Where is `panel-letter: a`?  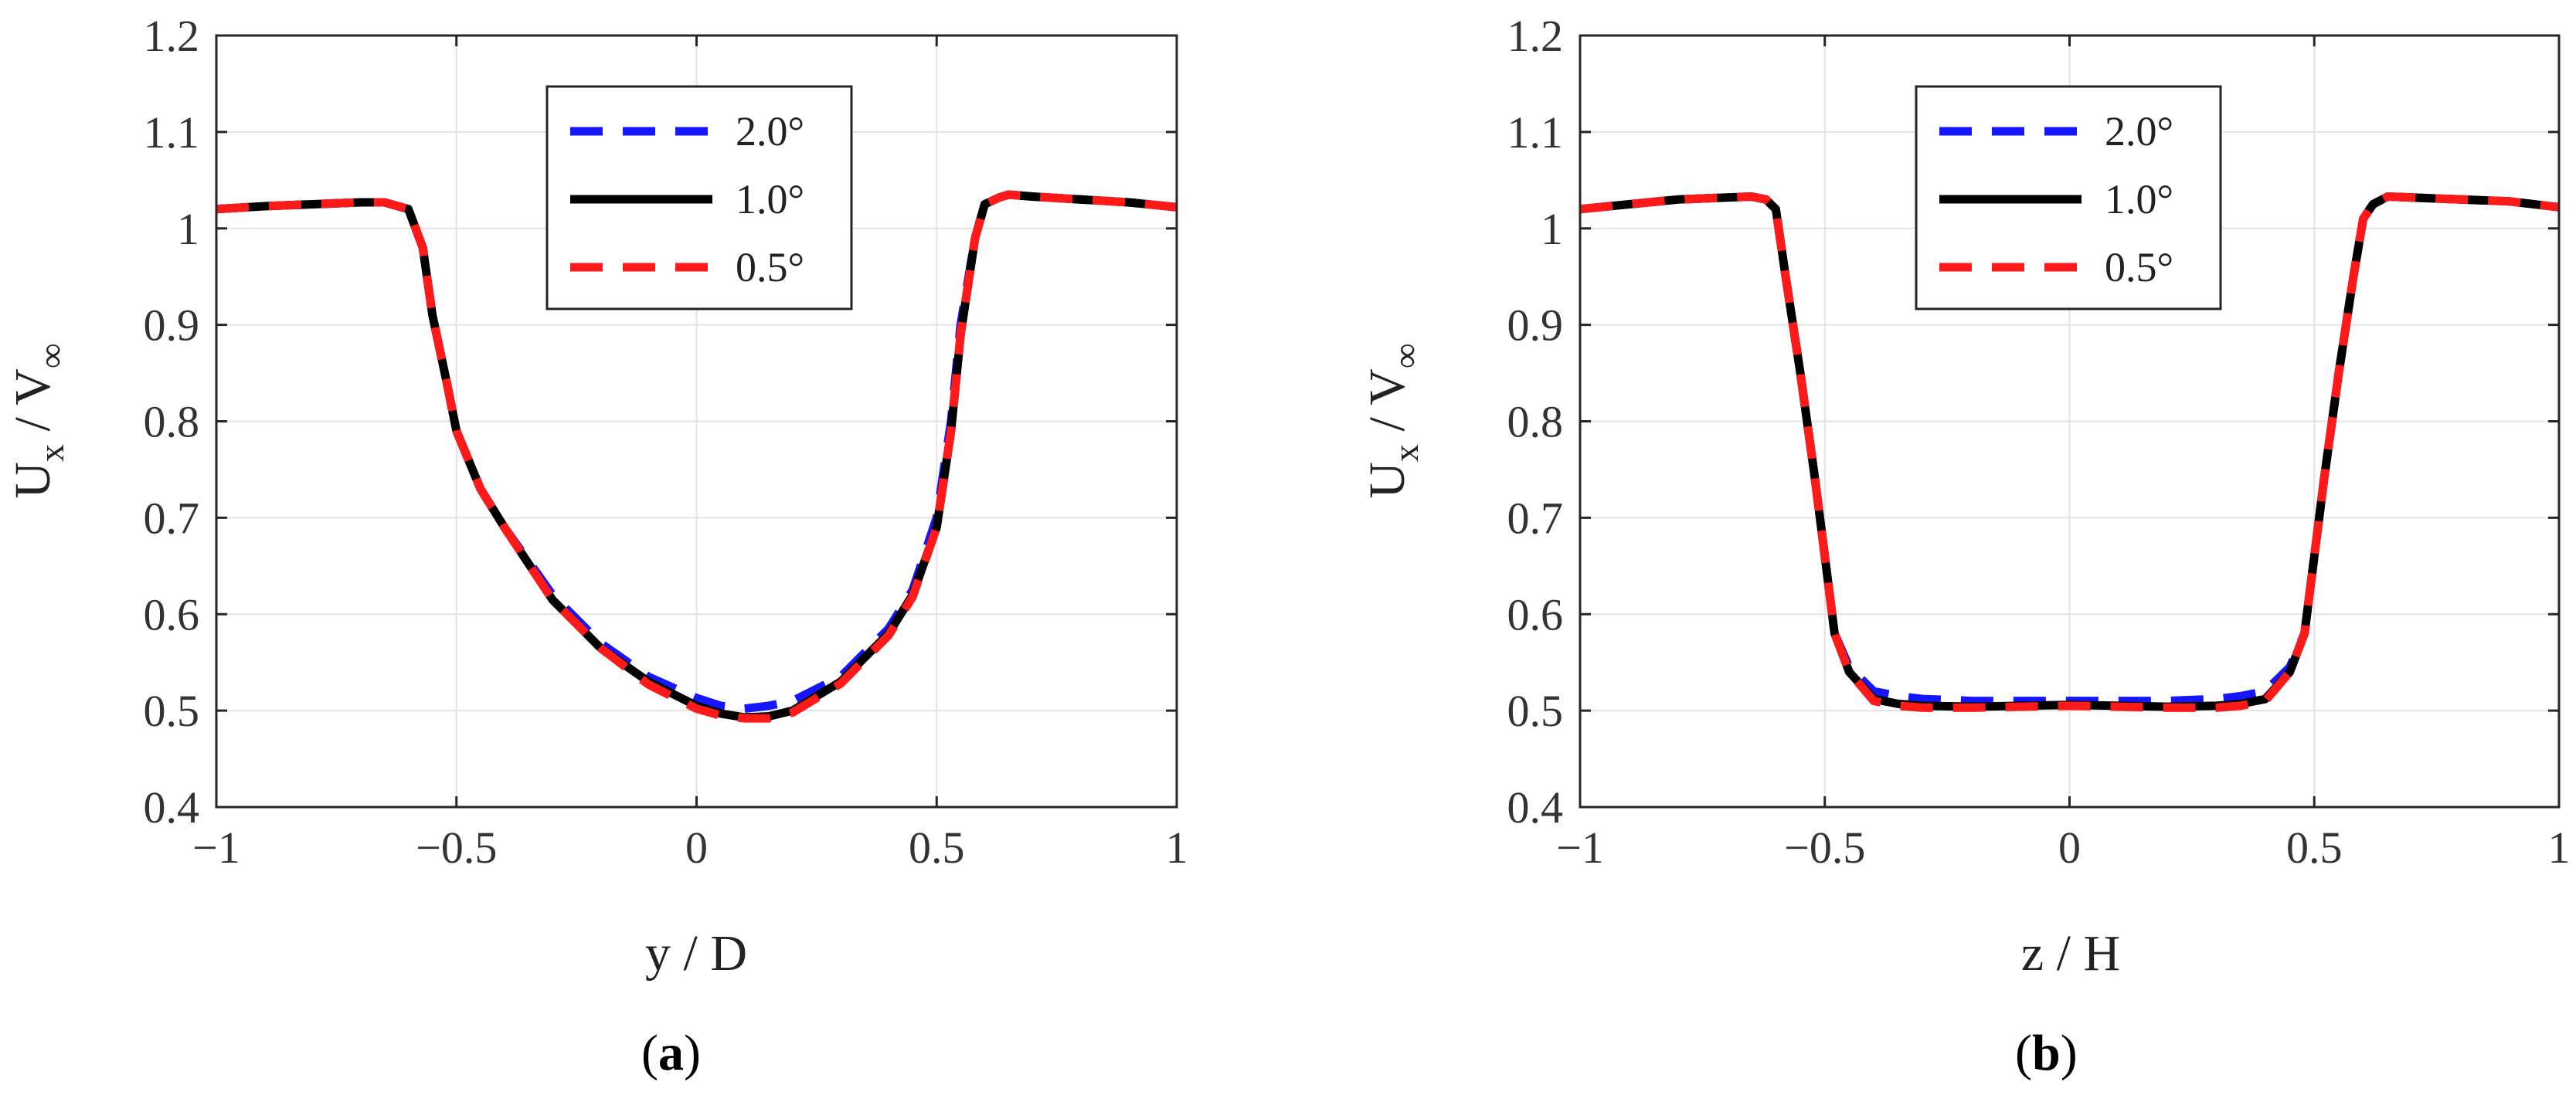
panel-letter: a is located at coordinates (671, 1053).